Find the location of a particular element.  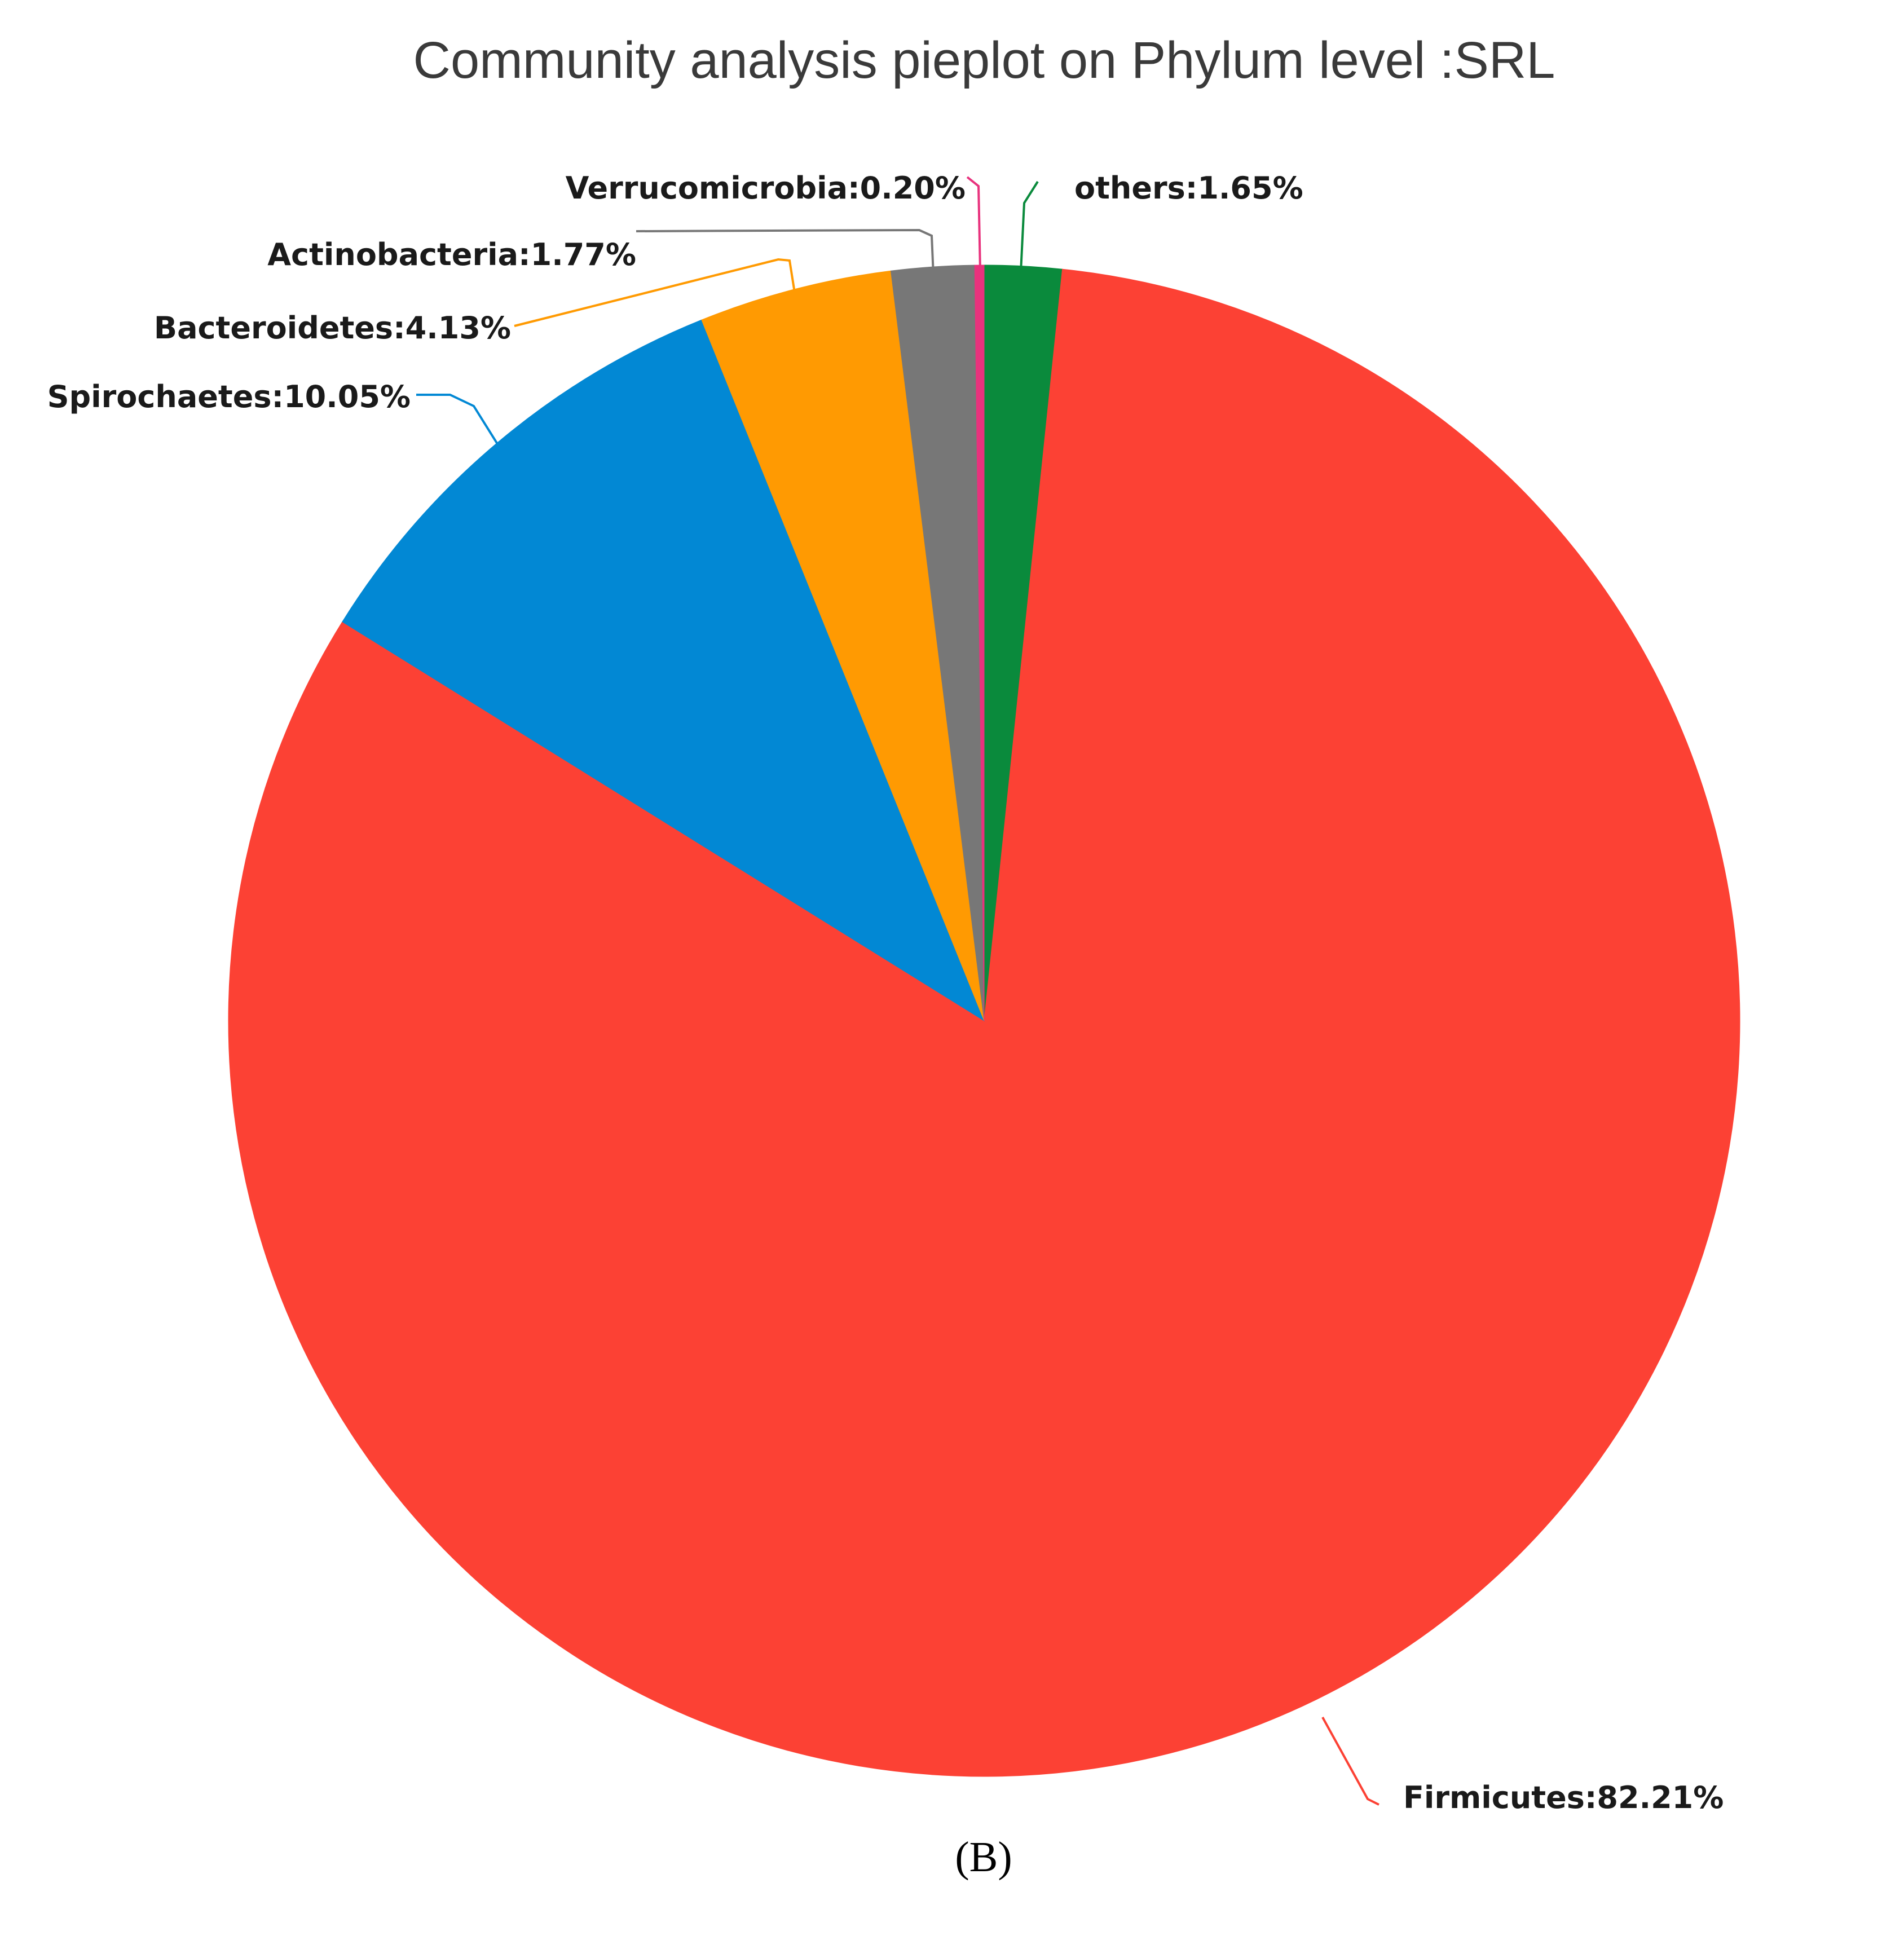

leader-line-bacteroidetes is located at coordinates (655, 292).